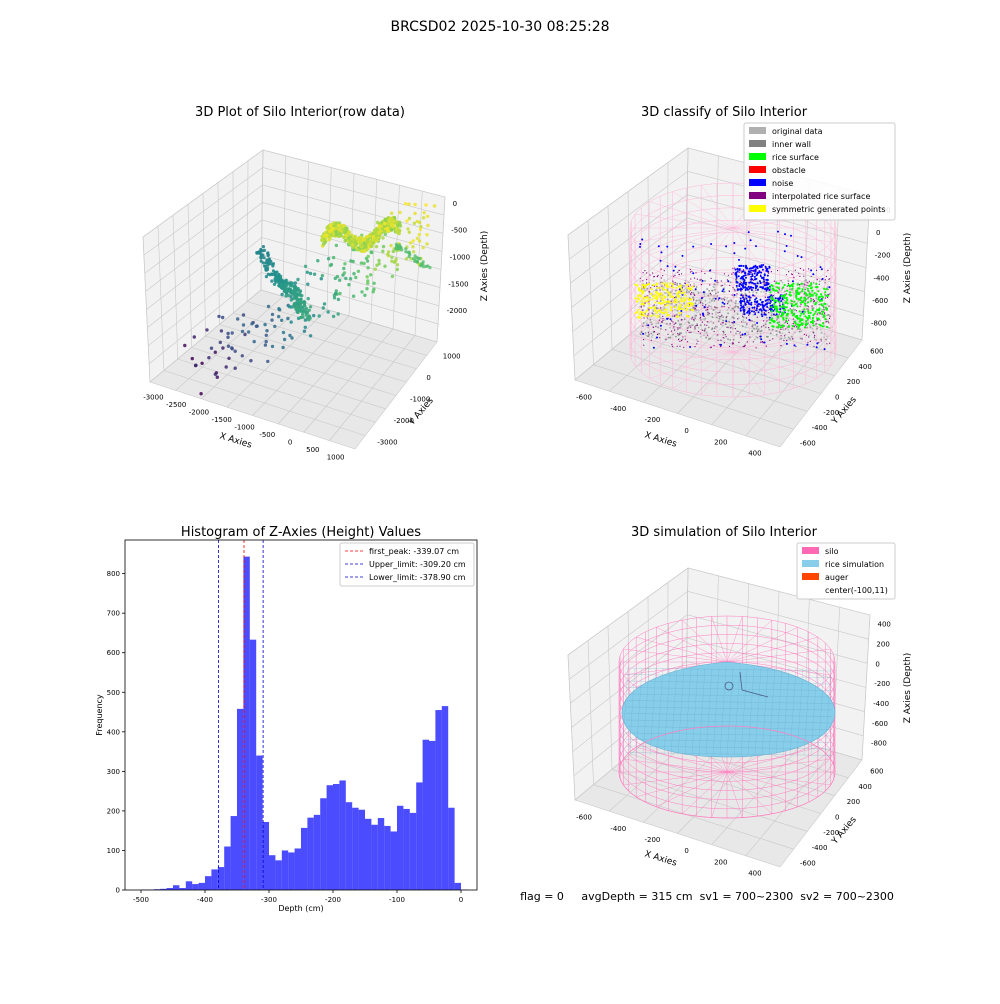  What do you see at coordinates (300, 908) in the screenshot?
I see `x-axis-label: Depth (cm)` at bounding box center [300, 908].